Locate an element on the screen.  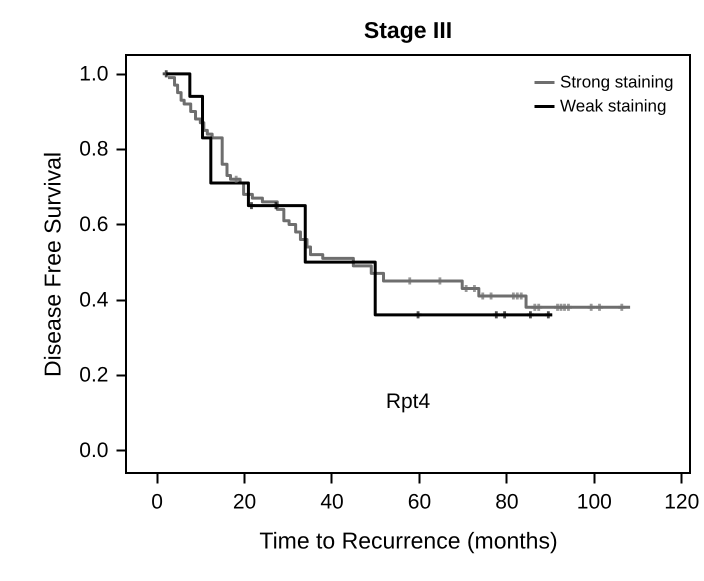
y-axis-title: Disease Free Survival is located at coordinates (52, 264).